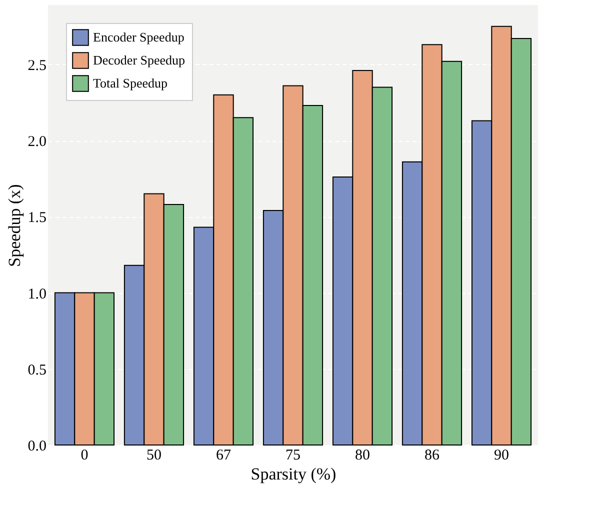 The height and width of the screenshot is (530, 610). I want to click on x-tick-label: 67, so click(224, 456).